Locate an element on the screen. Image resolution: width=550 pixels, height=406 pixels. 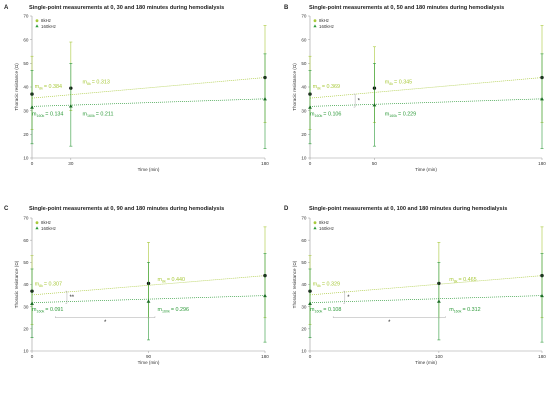
slope-annotation: m160k= 0.296 is located at coordinates (173, 310).